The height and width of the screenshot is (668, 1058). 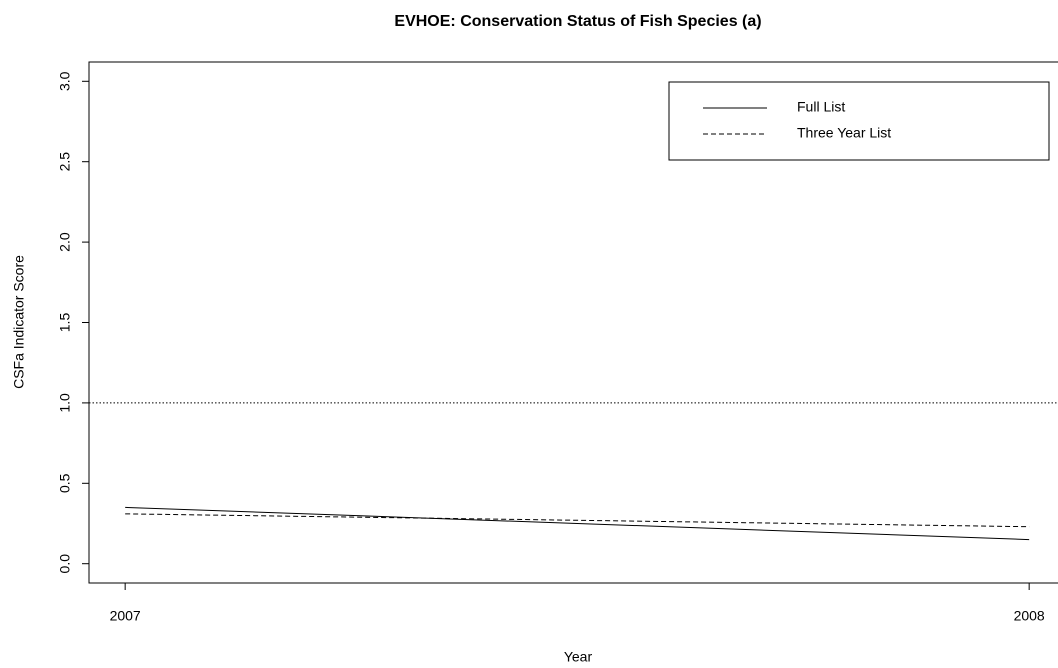 What do you see at coordinates (844, 133) in the screenshot?
I see `legend-label: Three Year List` at bounding box center [844, 133].